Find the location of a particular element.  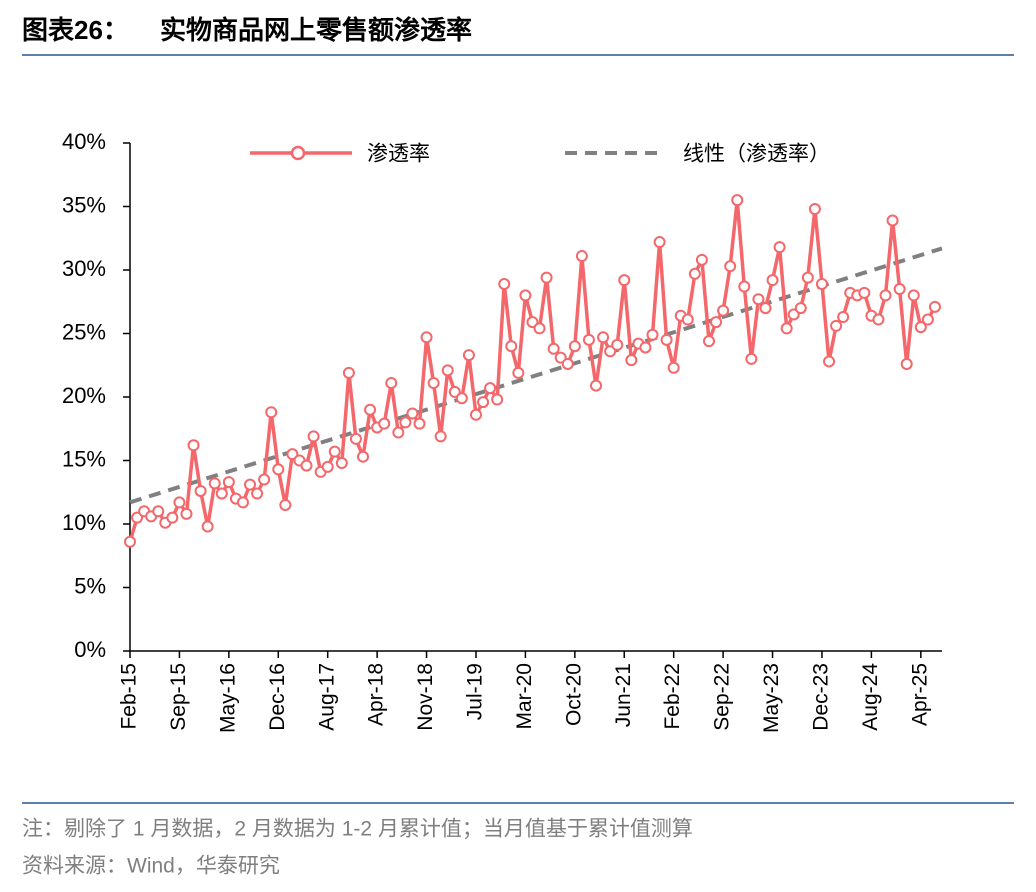

chart-title: 实物商品网上零售额渗透率 is located at coordinates (316, 30).